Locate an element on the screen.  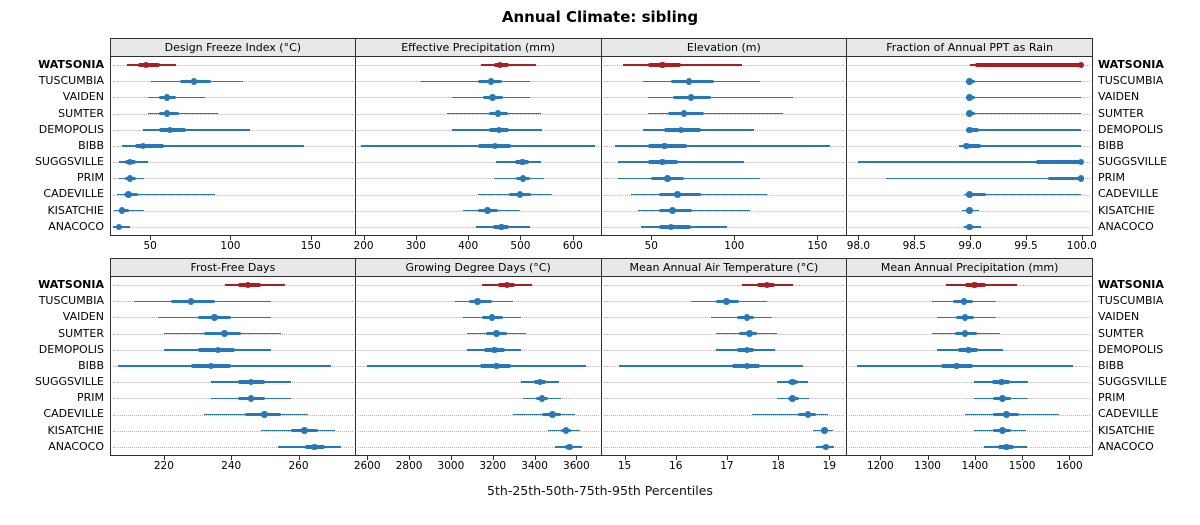
x-axis-tick-label: 50 is located at coordinates (150, 246).